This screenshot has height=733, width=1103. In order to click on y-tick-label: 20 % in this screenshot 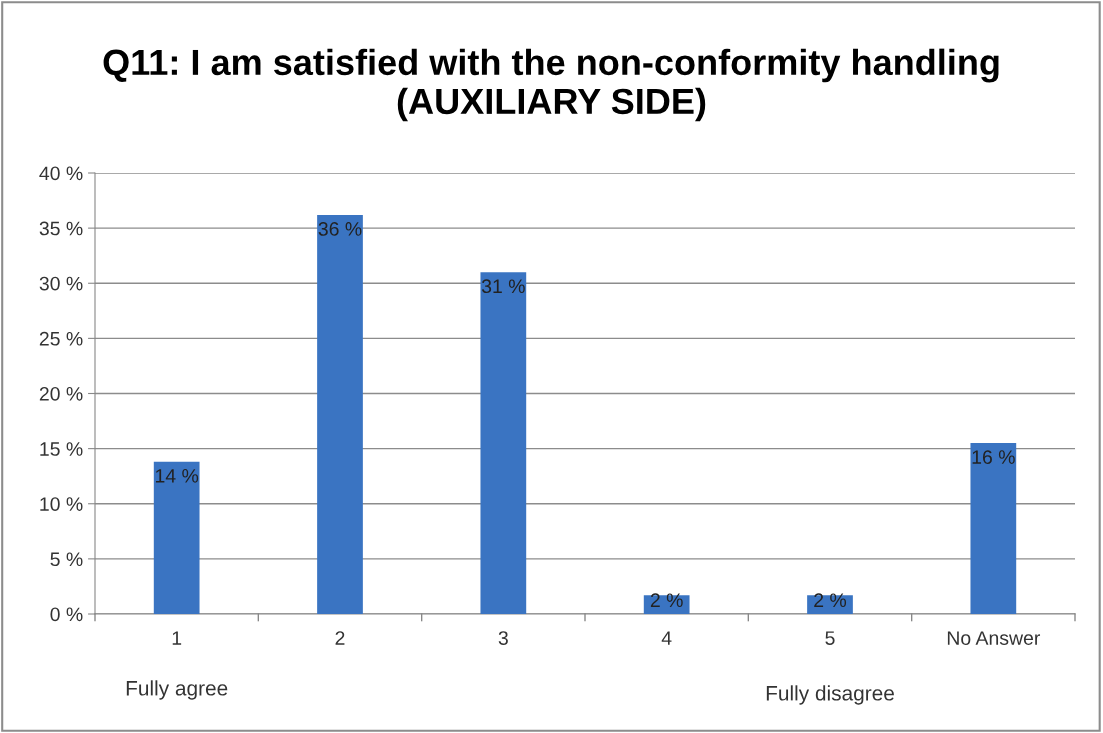, I will do `click(61, 393)`.